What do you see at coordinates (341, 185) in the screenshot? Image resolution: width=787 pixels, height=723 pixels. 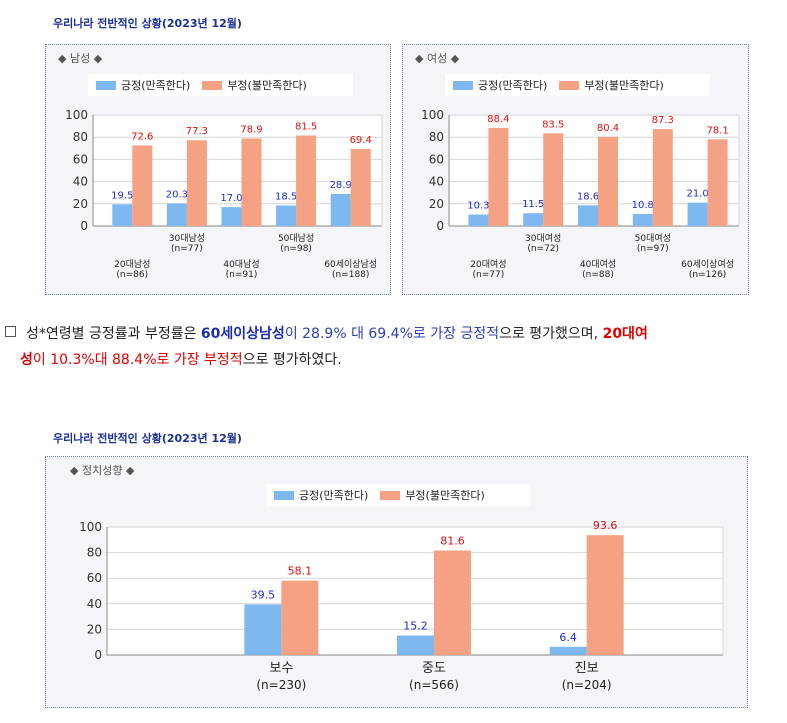 I see `data-label-positive: 28.9` at bounding box center [341, 185].